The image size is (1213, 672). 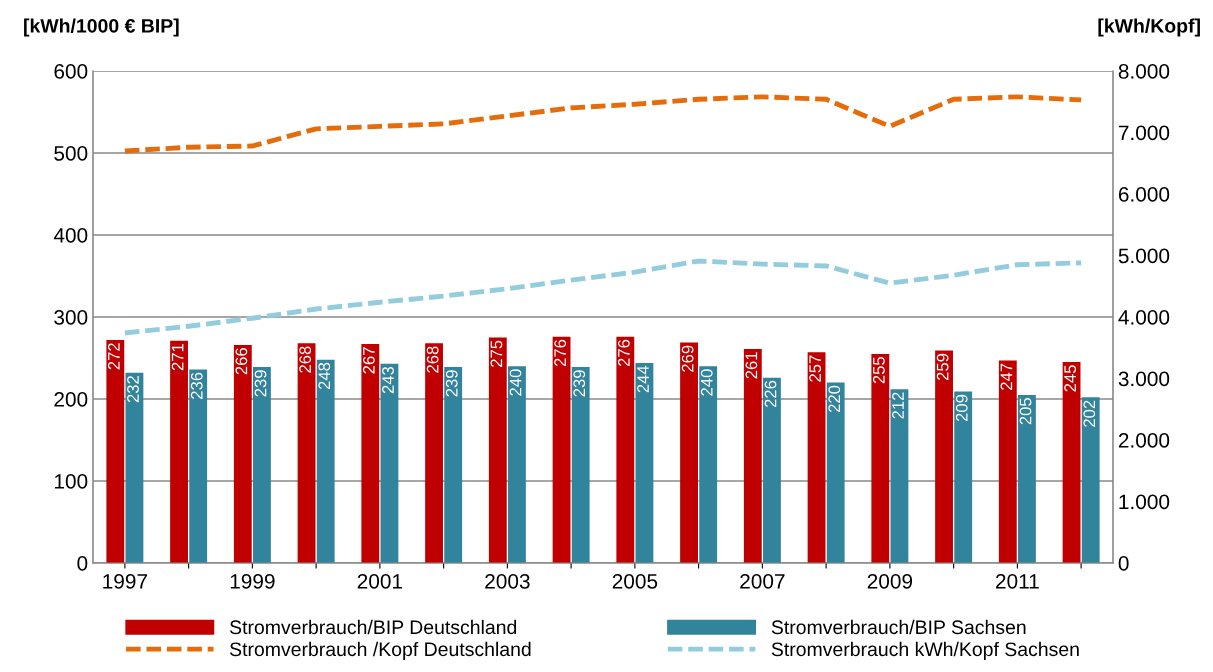 I want to click on y-tick-label: 600, so click(x=71, y=71).